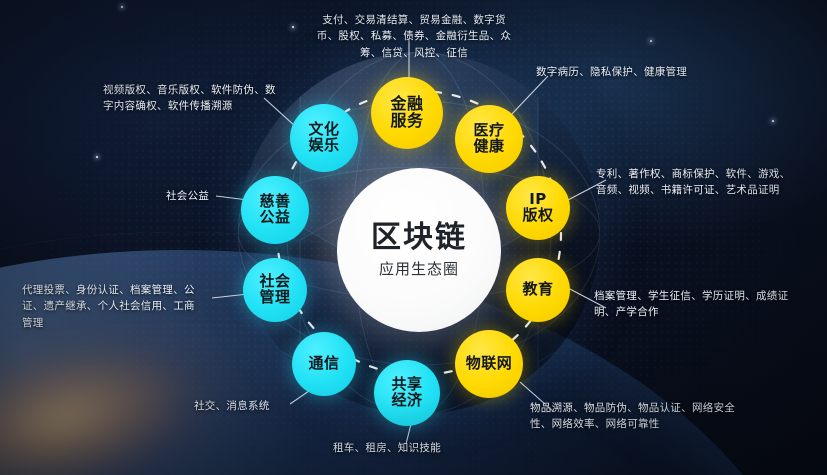 This screenshot has height=475, width=827. I want to click on node-sharing-label: 共享 经济, so click(407, 392).